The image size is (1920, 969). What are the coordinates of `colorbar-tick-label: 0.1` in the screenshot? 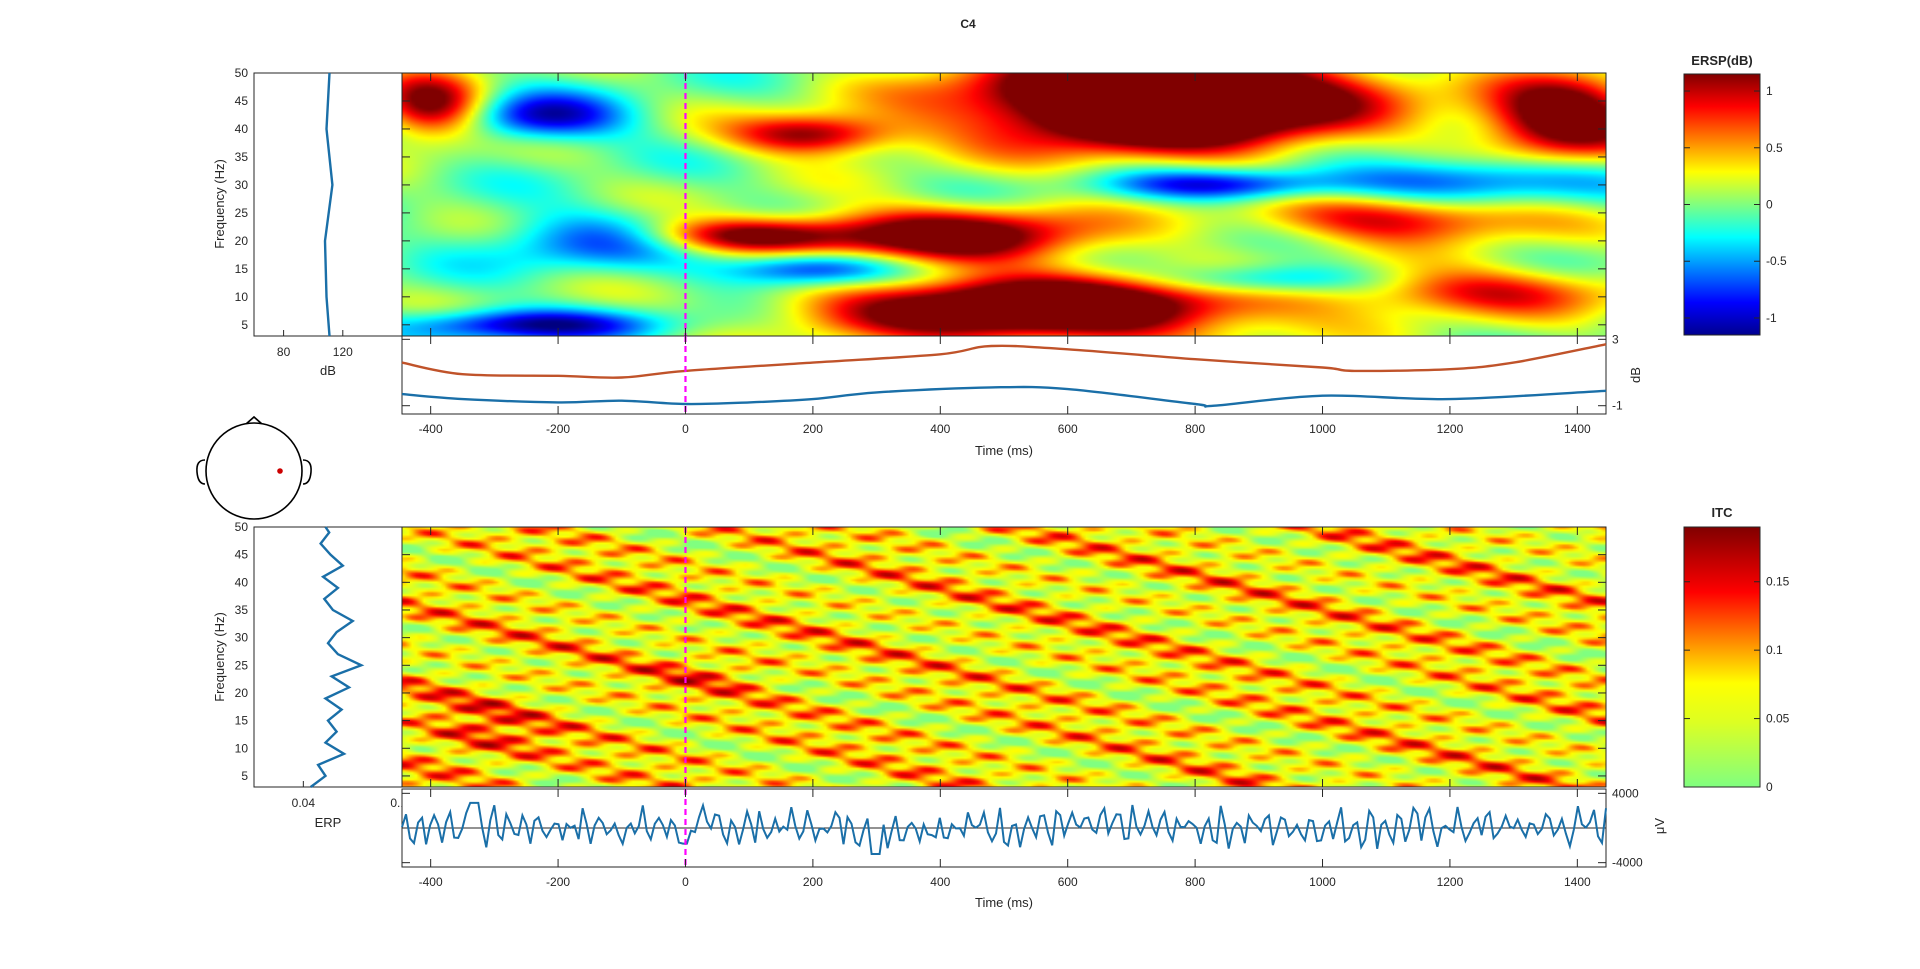 It's located at (1774, 650).